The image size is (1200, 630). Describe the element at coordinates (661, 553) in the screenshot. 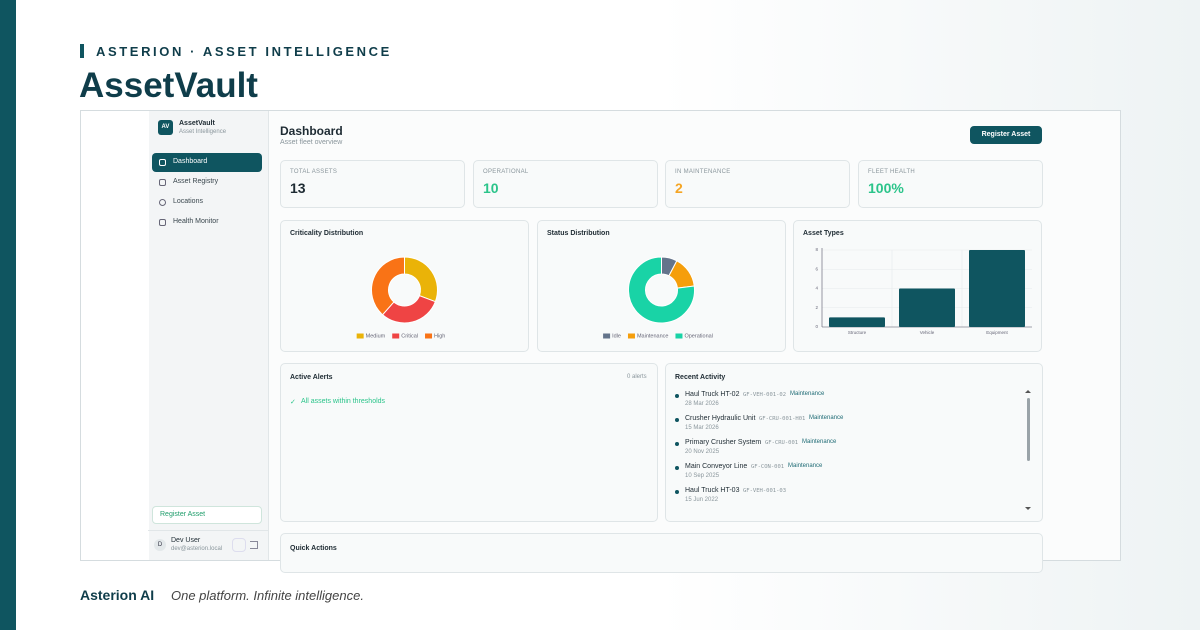

I see `quick-card` at that location.